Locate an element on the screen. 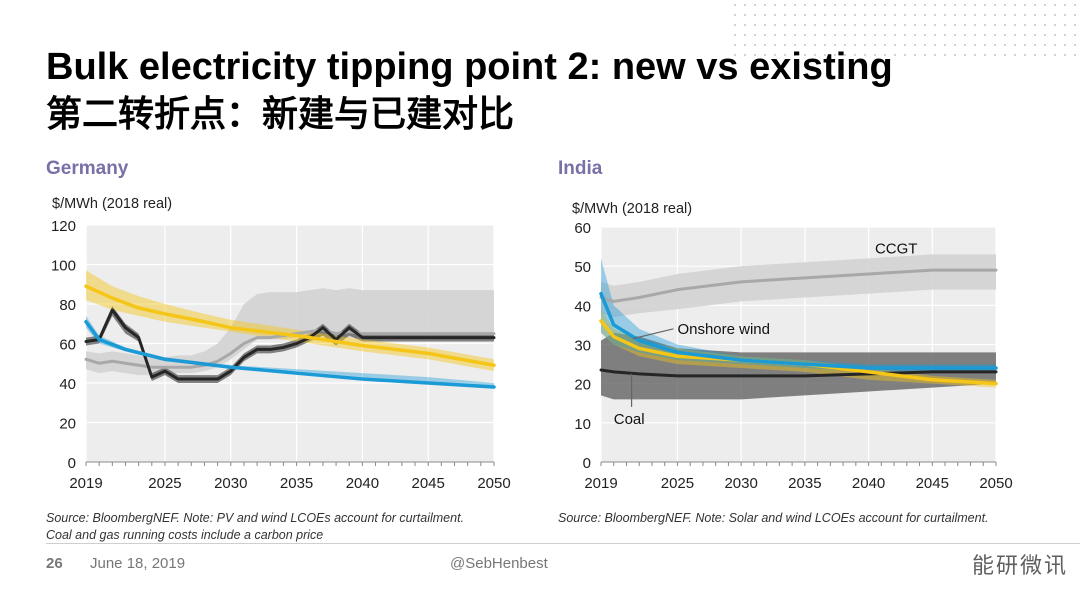 The height and width of the screenshot is (608, 1080). page-number: 26 is located at coordinates (54, 563).